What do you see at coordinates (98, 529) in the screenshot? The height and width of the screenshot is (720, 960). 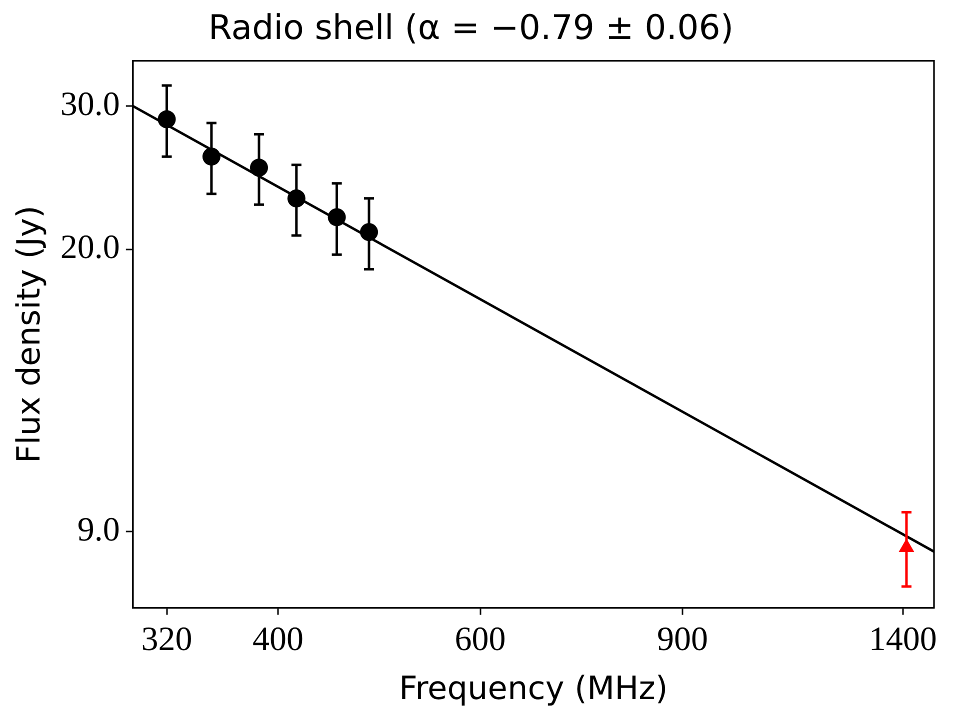 I see `y-tick-label: 9.0` at bounding box center [98, 529].